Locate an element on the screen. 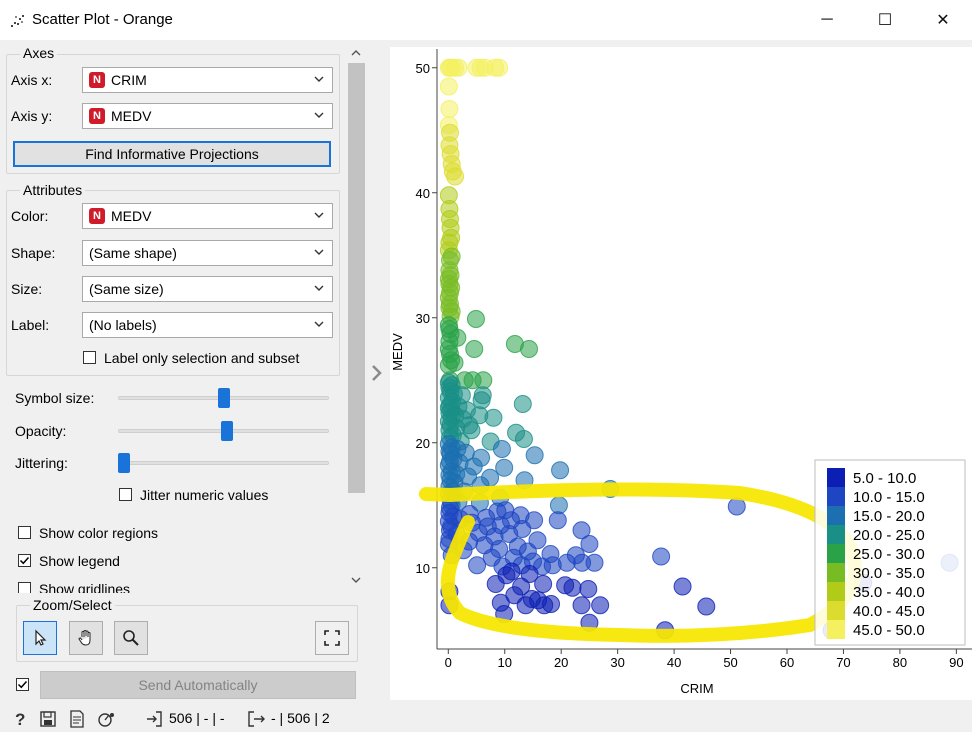 Image resolution: width=972 pixels, height=732 pixels. x-tick-label: 70 is located at coordinates (843, 662).